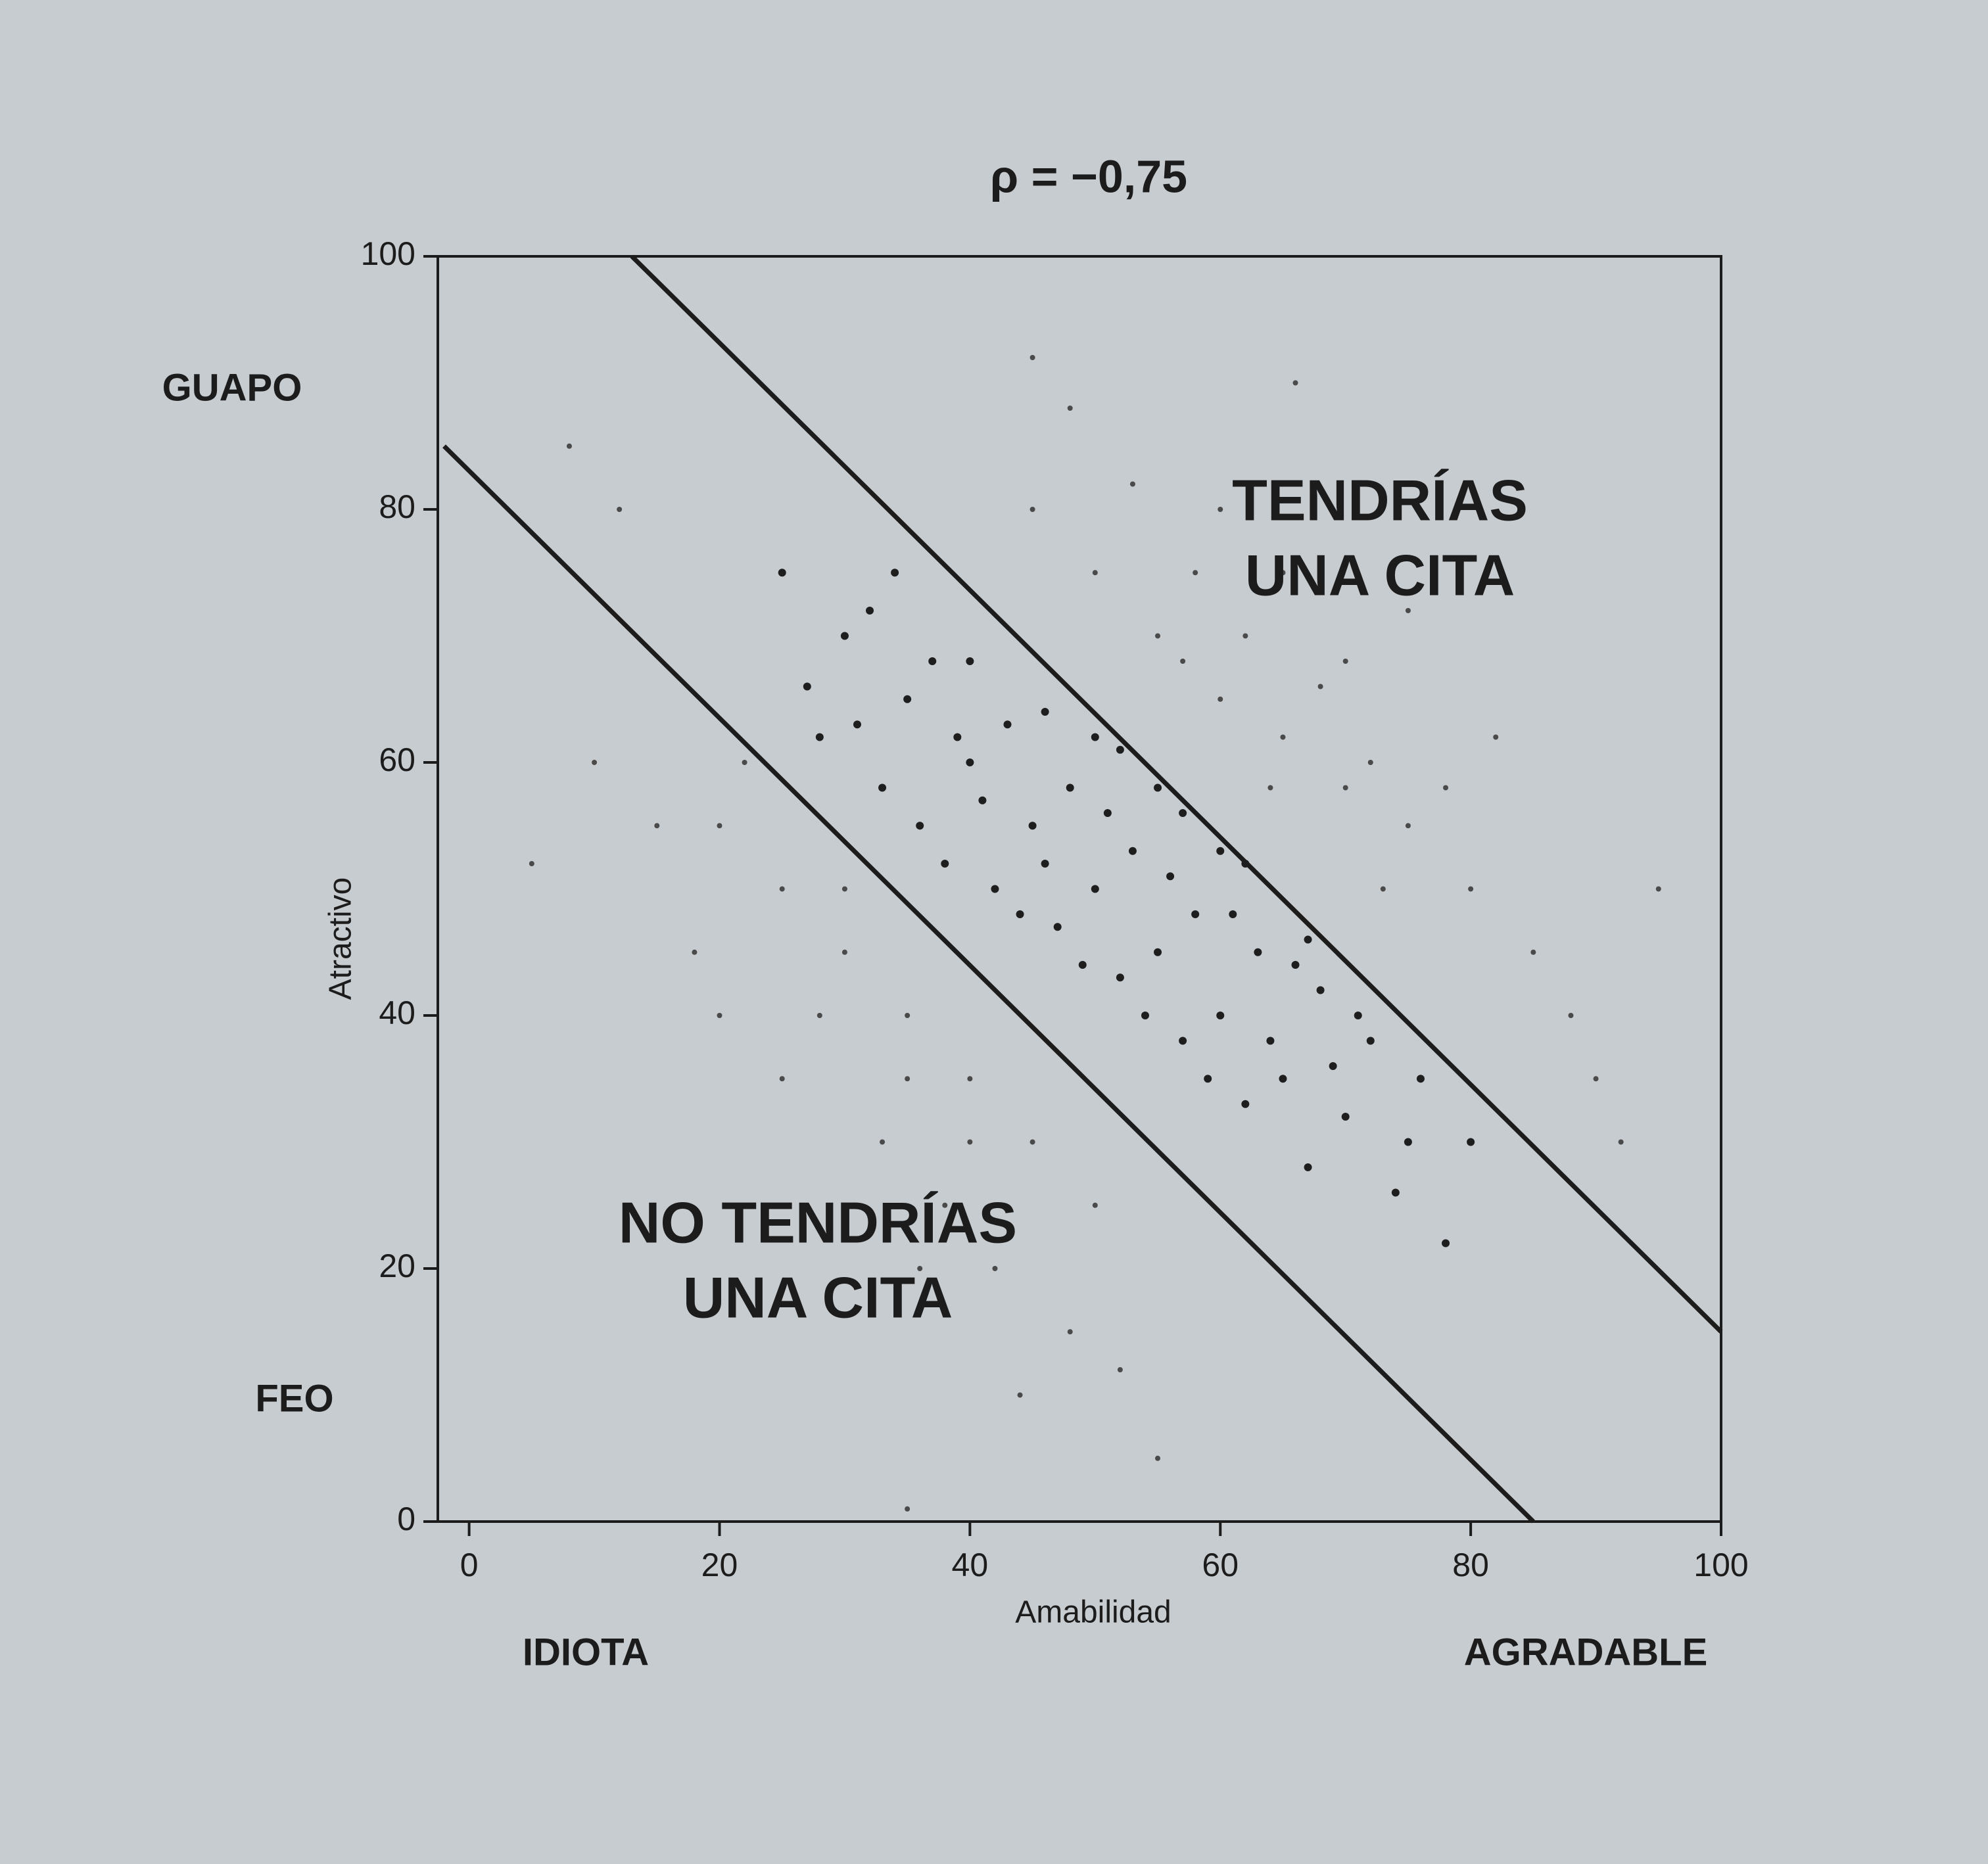 The height and width of the screenshot is (1864, 1988). I want to click on x-tick-label: 20, so click(720, 1565).